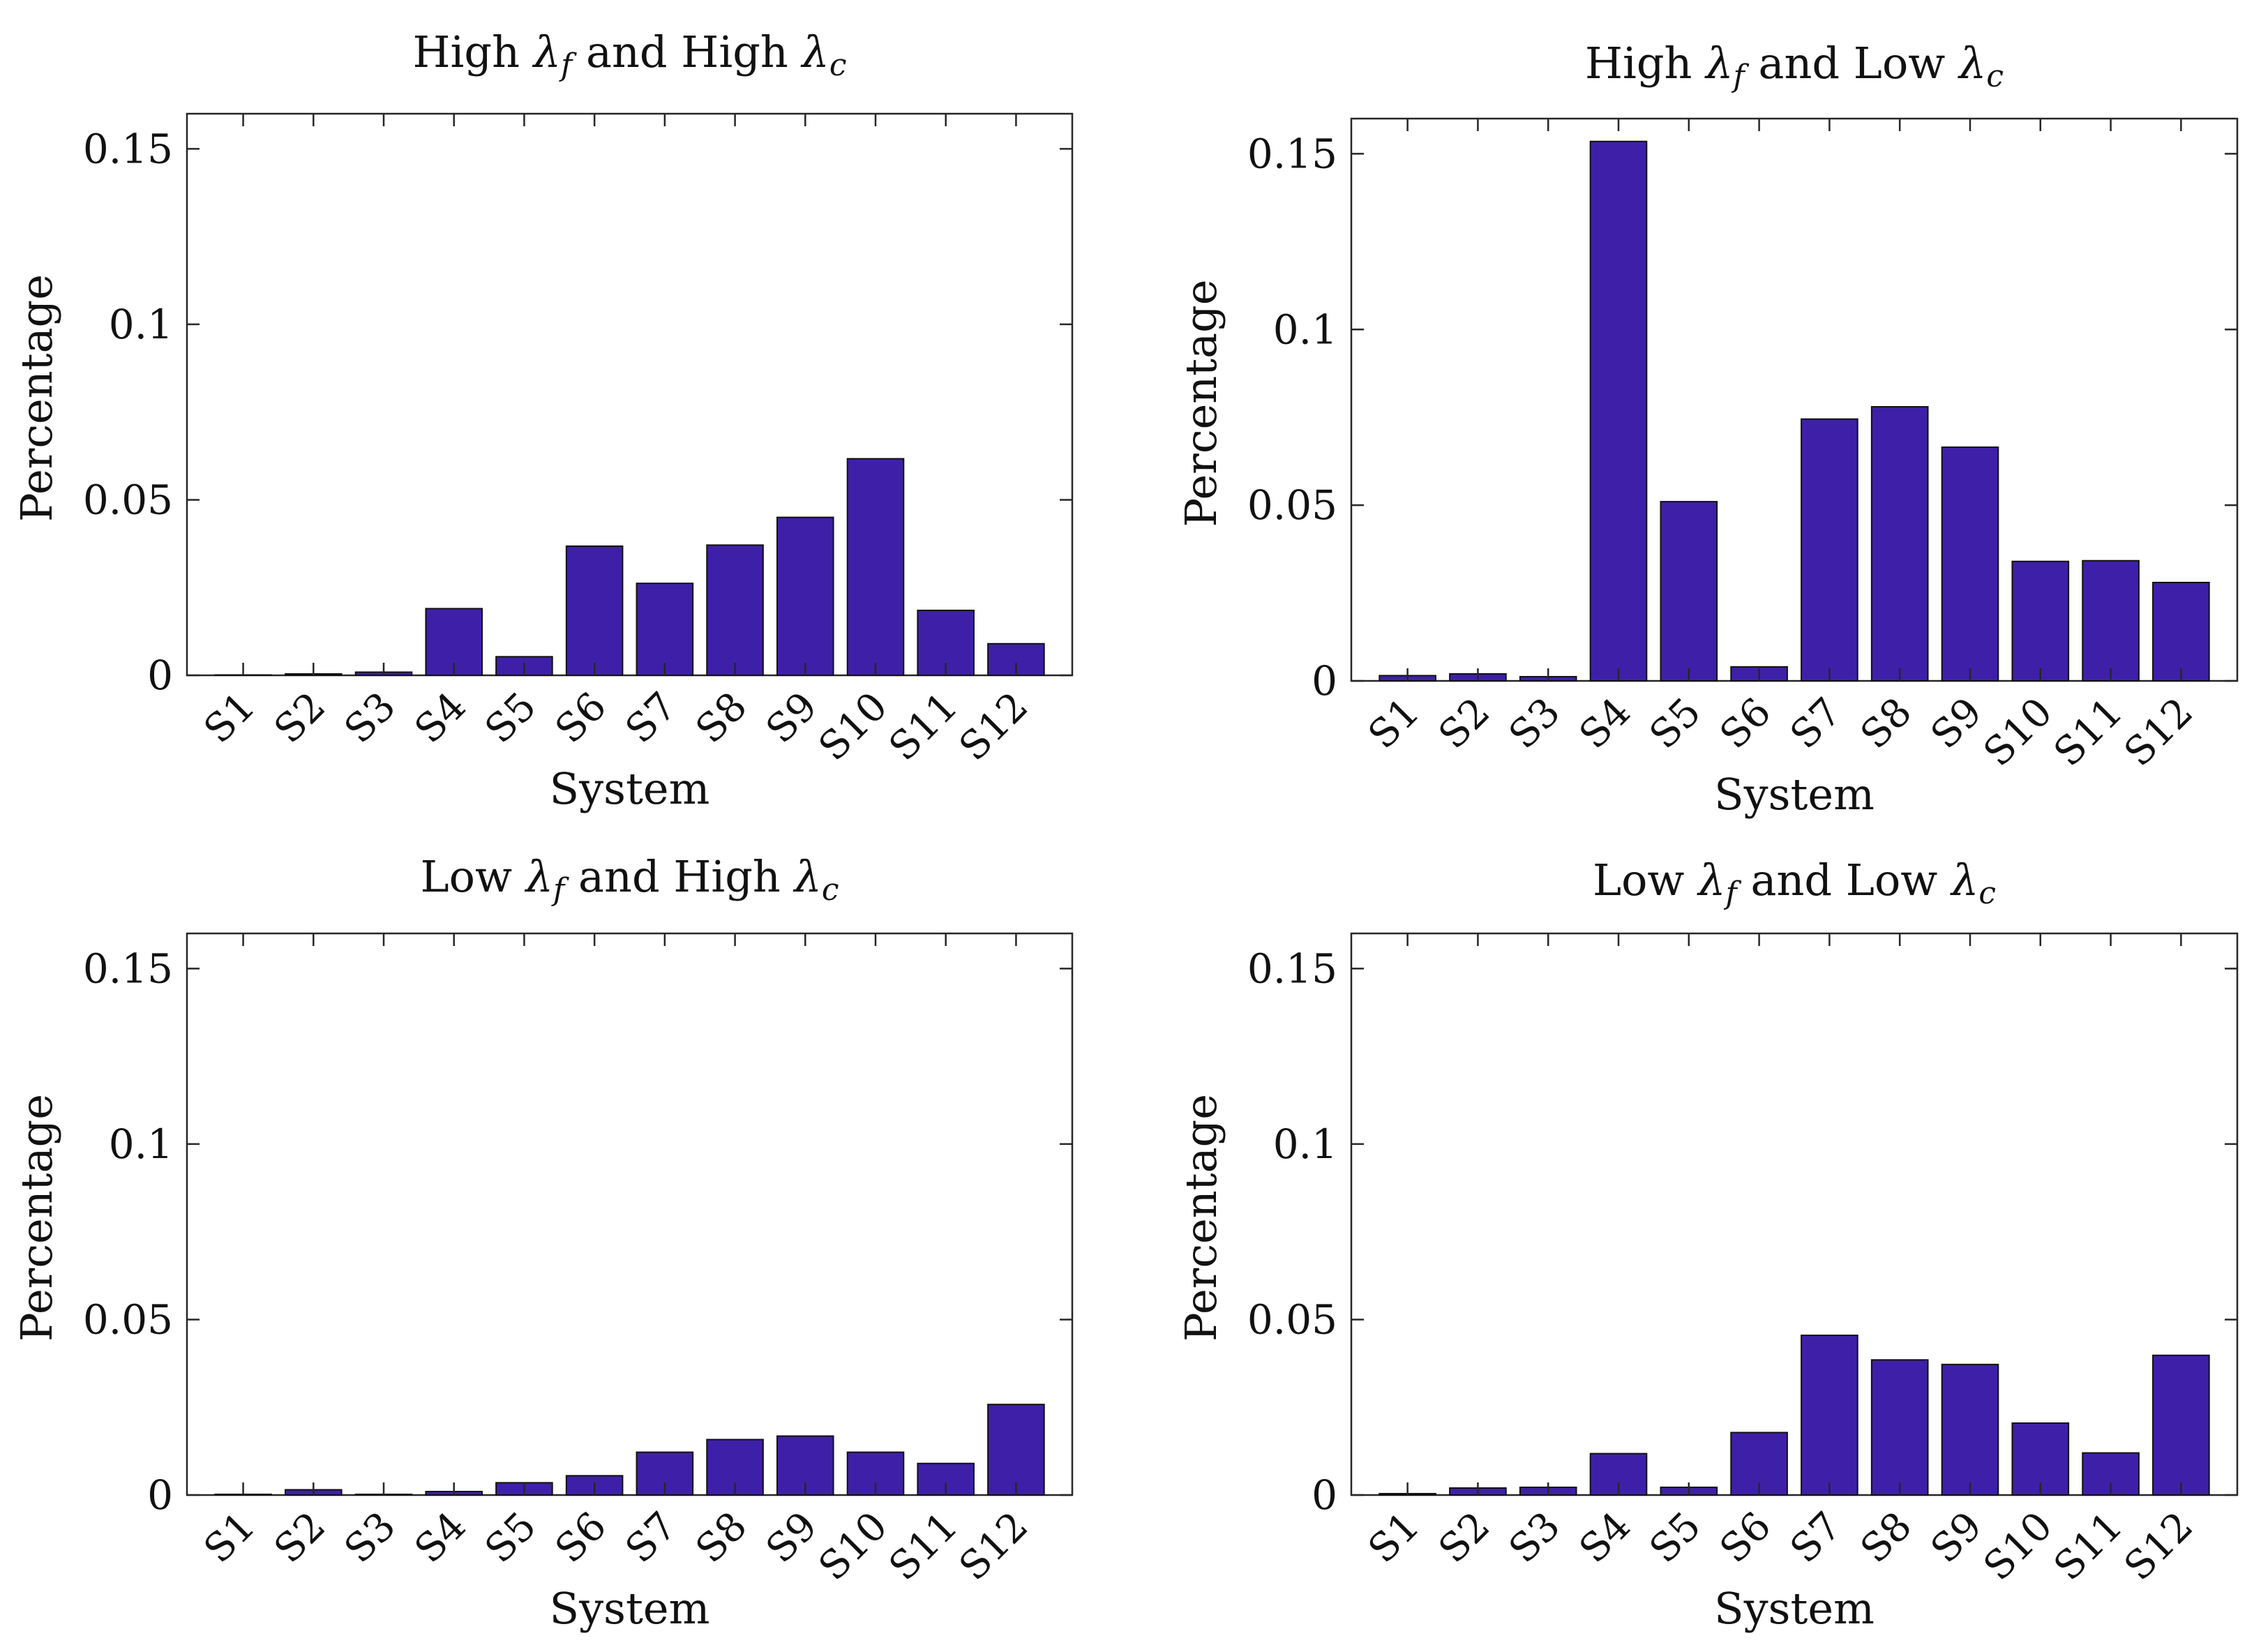 This screenshot has height=1652, width=2261. What do you see at coordinates (629, 879) in the screenshot?
I see `chart-title: Low λf and High λc` at bounding box center [629, 879].